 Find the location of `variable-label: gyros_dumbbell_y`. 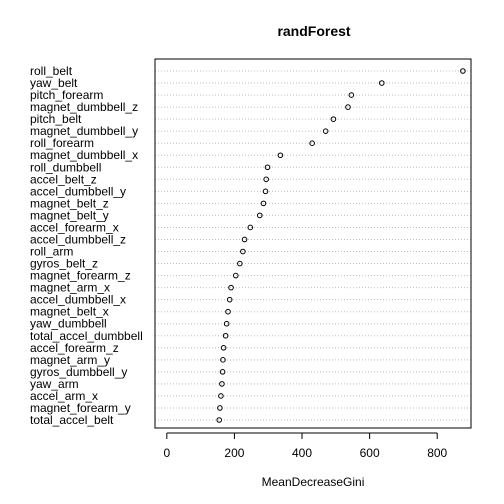

variable-label: gyros_dumbbell_y is located at coordinates (78, 372).